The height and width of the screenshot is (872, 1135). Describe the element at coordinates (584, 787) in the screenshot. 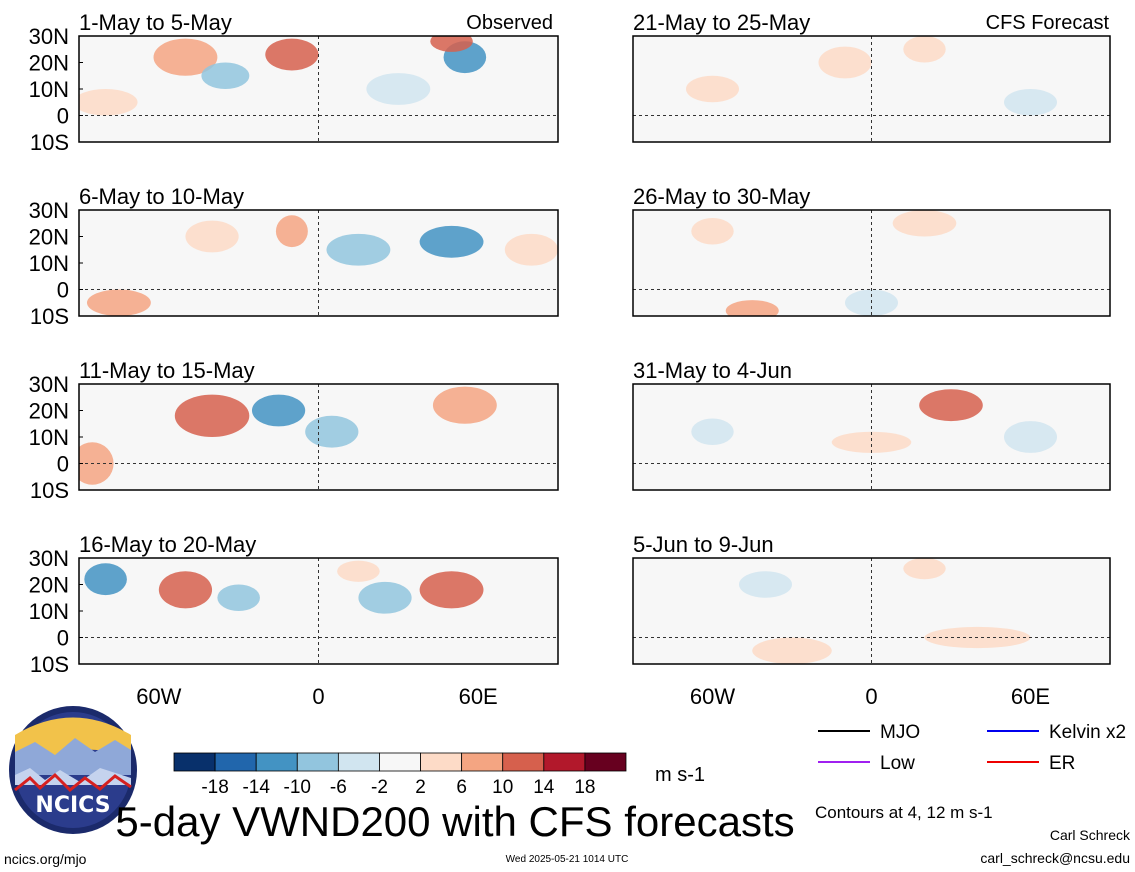

I see `colorbar-label: 18` at that location.